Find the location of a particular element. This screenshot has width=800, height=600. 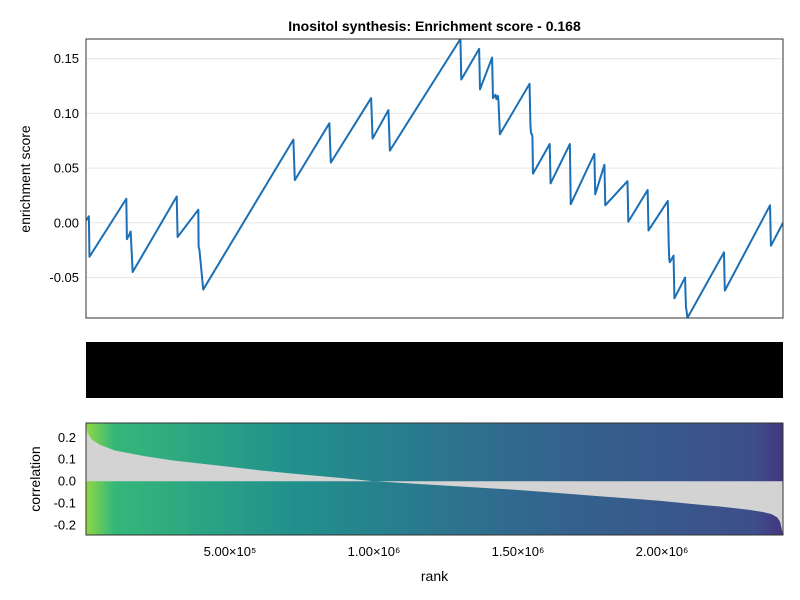

correlation-y-tick-label: -0.1 is located at coordinates (65, 503).